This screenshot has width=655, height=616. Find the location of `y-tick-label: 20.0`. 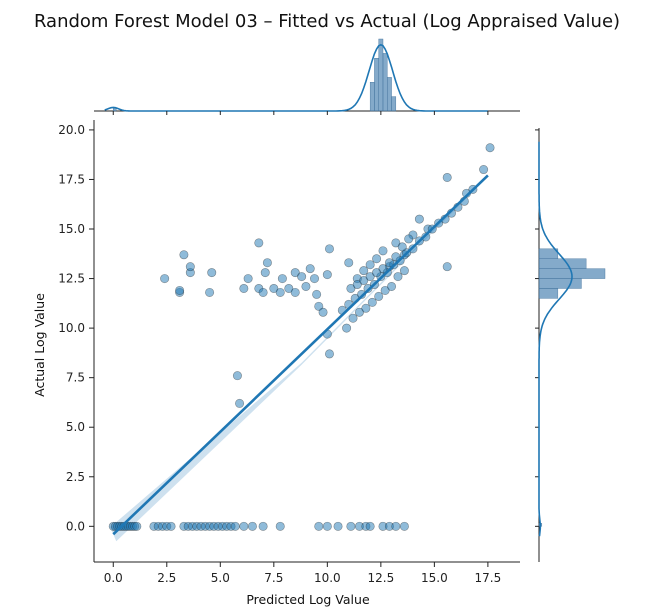

y-tick-label: 20.0 is located at coordinates (71, 130).